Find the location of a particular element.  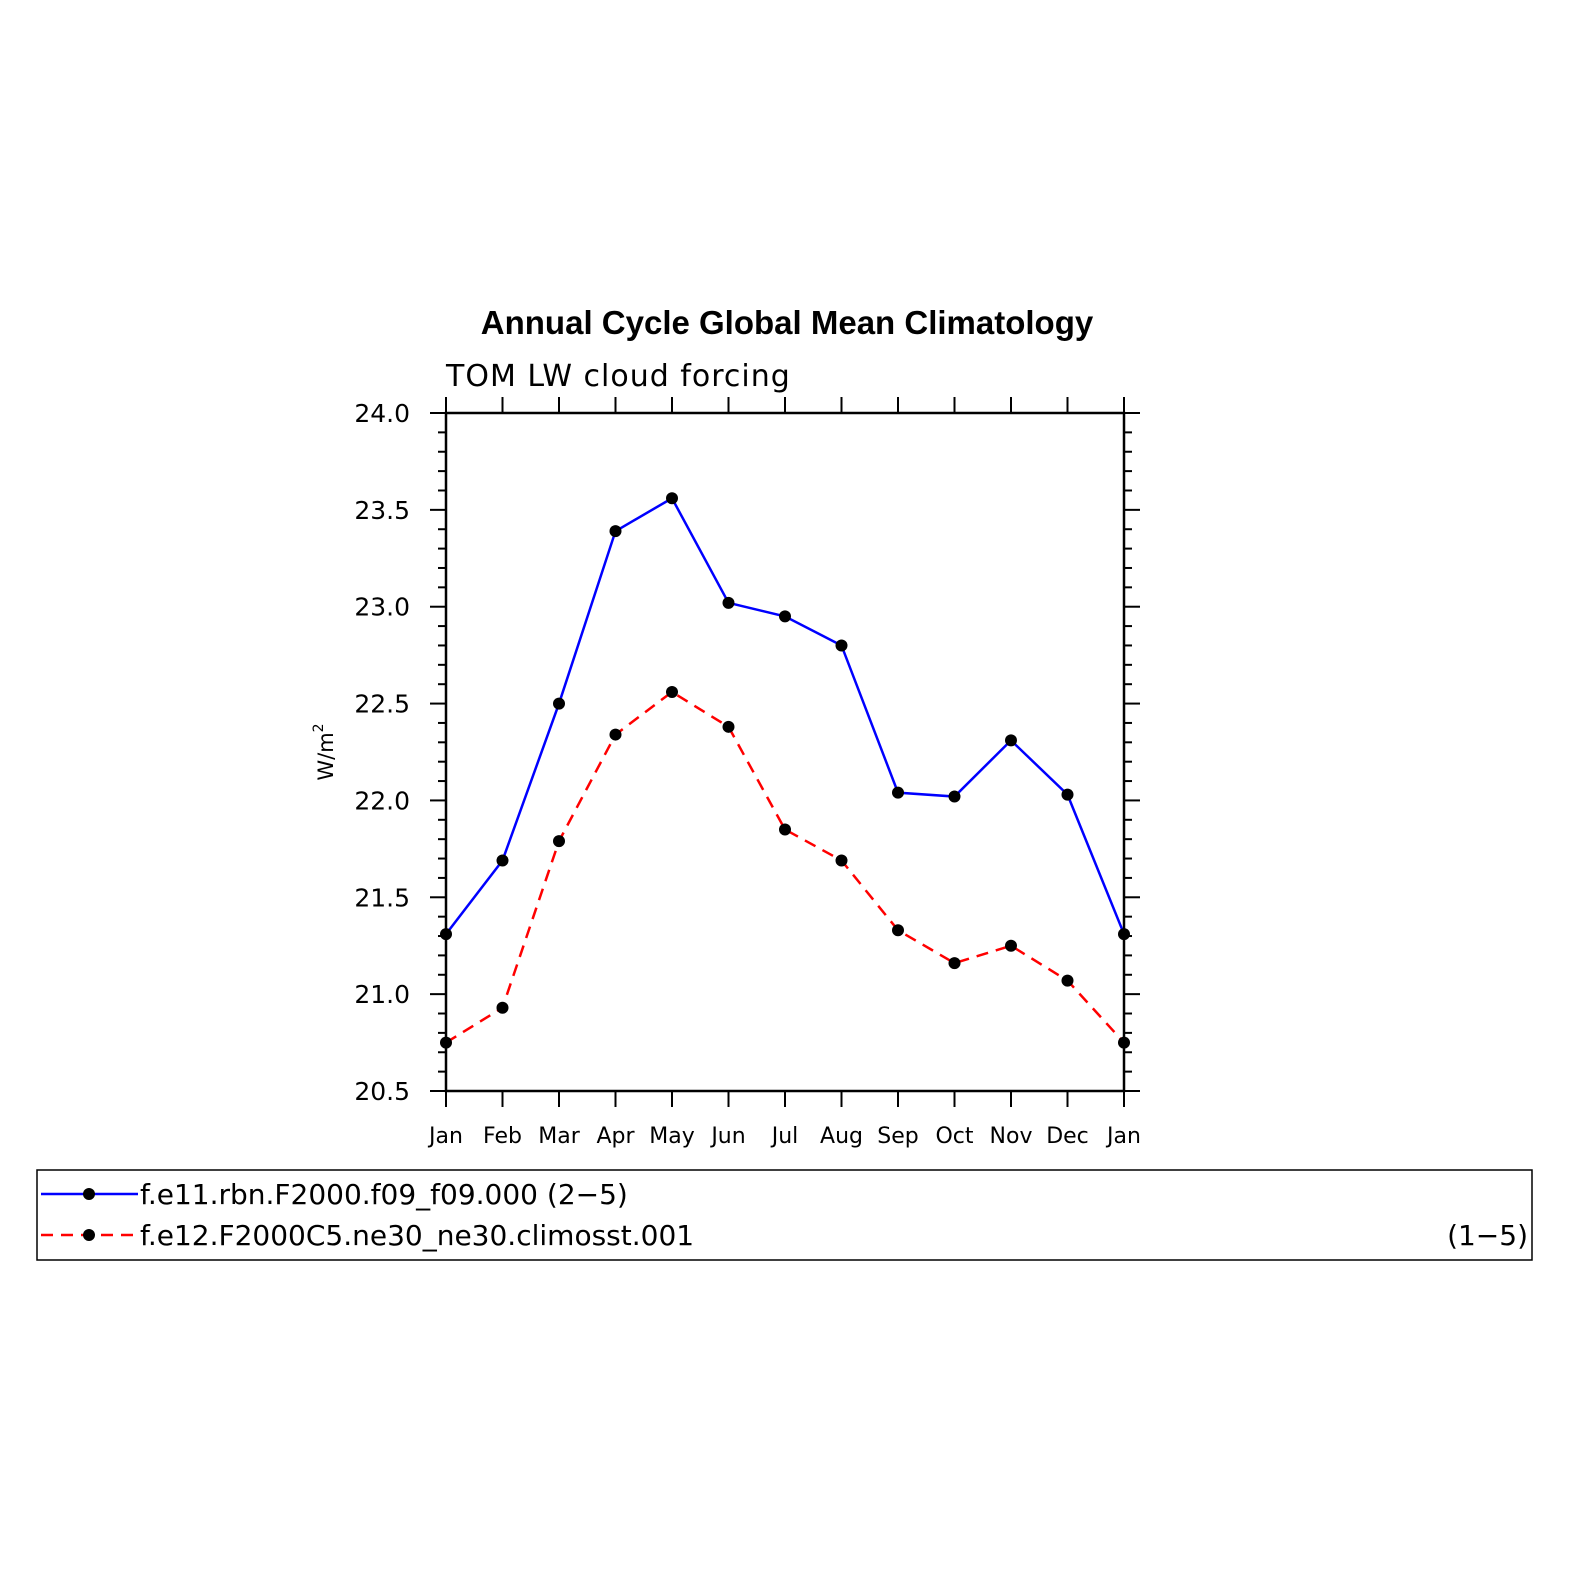

y-tick-label: 24.0 is located at coordinates (382, 413).